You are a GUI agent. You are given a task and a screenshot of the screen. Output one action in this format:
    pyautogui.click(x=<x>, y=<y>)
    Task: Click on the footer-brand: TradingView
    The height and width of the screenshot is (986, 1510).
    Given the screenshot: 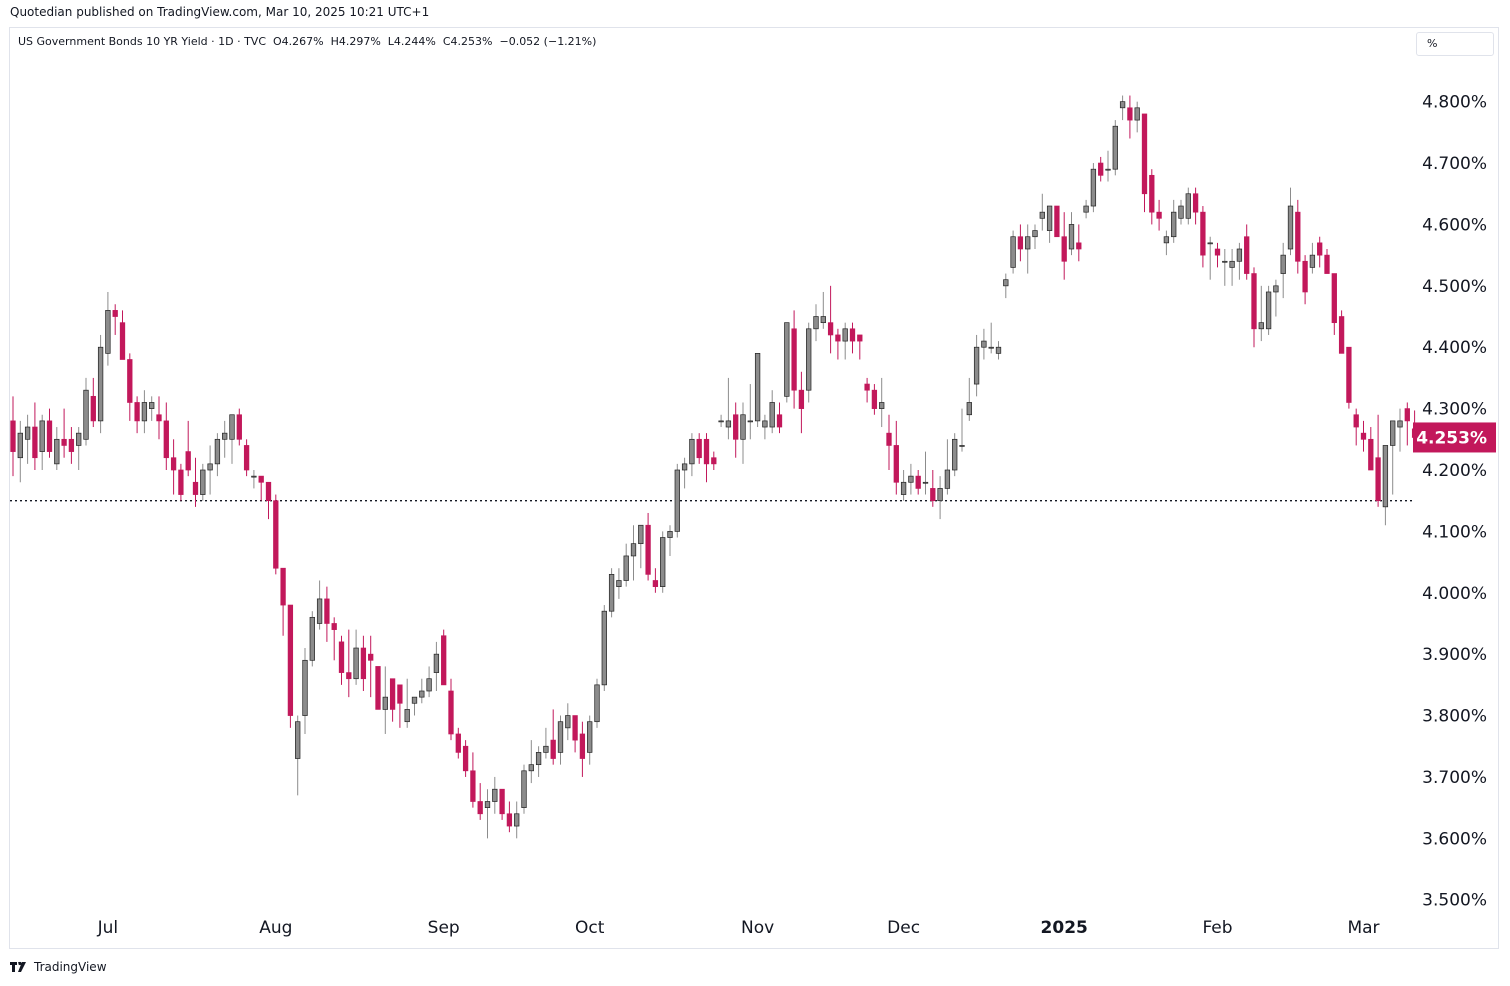 What is the action you would take?
    pyautogui.click(x=58, y=967)
    